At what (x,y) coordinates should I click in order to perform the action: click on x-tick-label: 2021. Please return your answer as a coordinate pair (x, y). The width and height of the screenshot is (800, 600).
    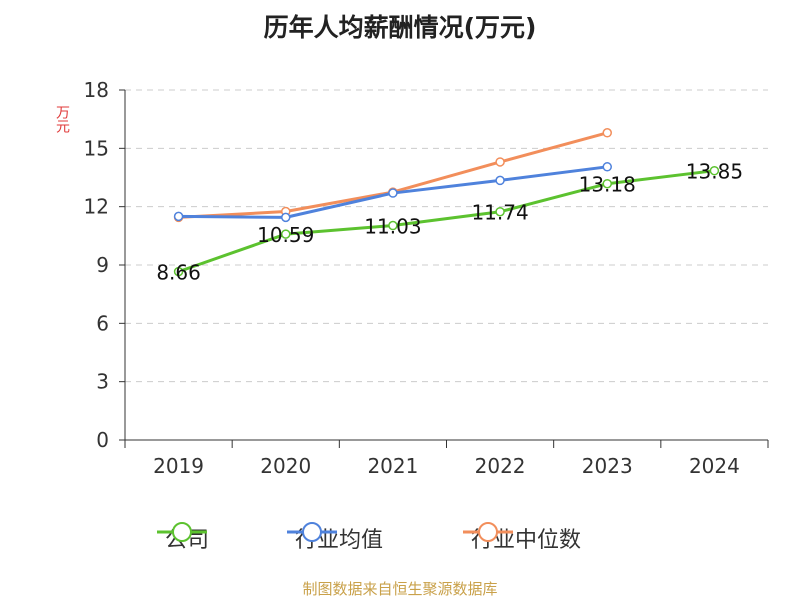
    Looking at the image, I should click on (392, 466).